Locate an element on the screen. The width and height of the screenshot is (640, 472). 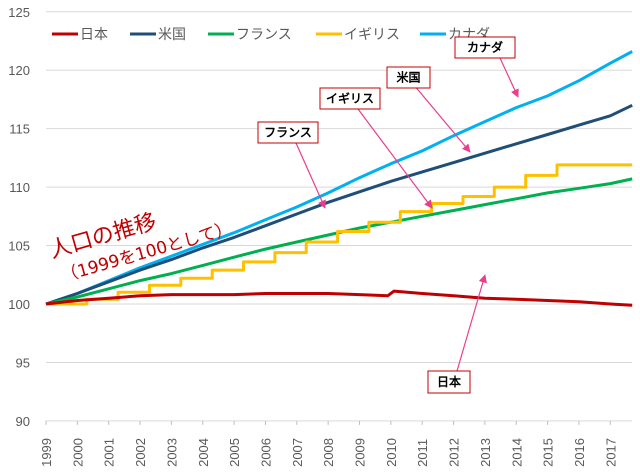
chart-title: 人口の推移 （1999を100として） is located at coordinates (141, 247).